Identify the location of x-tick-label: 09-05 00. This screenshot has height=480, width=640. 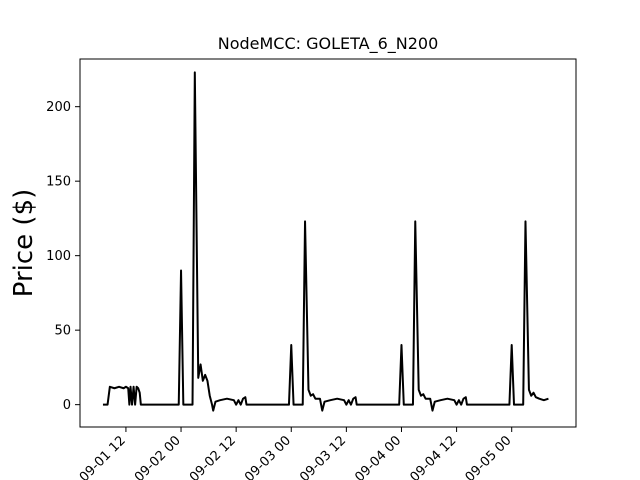
(489, 456).